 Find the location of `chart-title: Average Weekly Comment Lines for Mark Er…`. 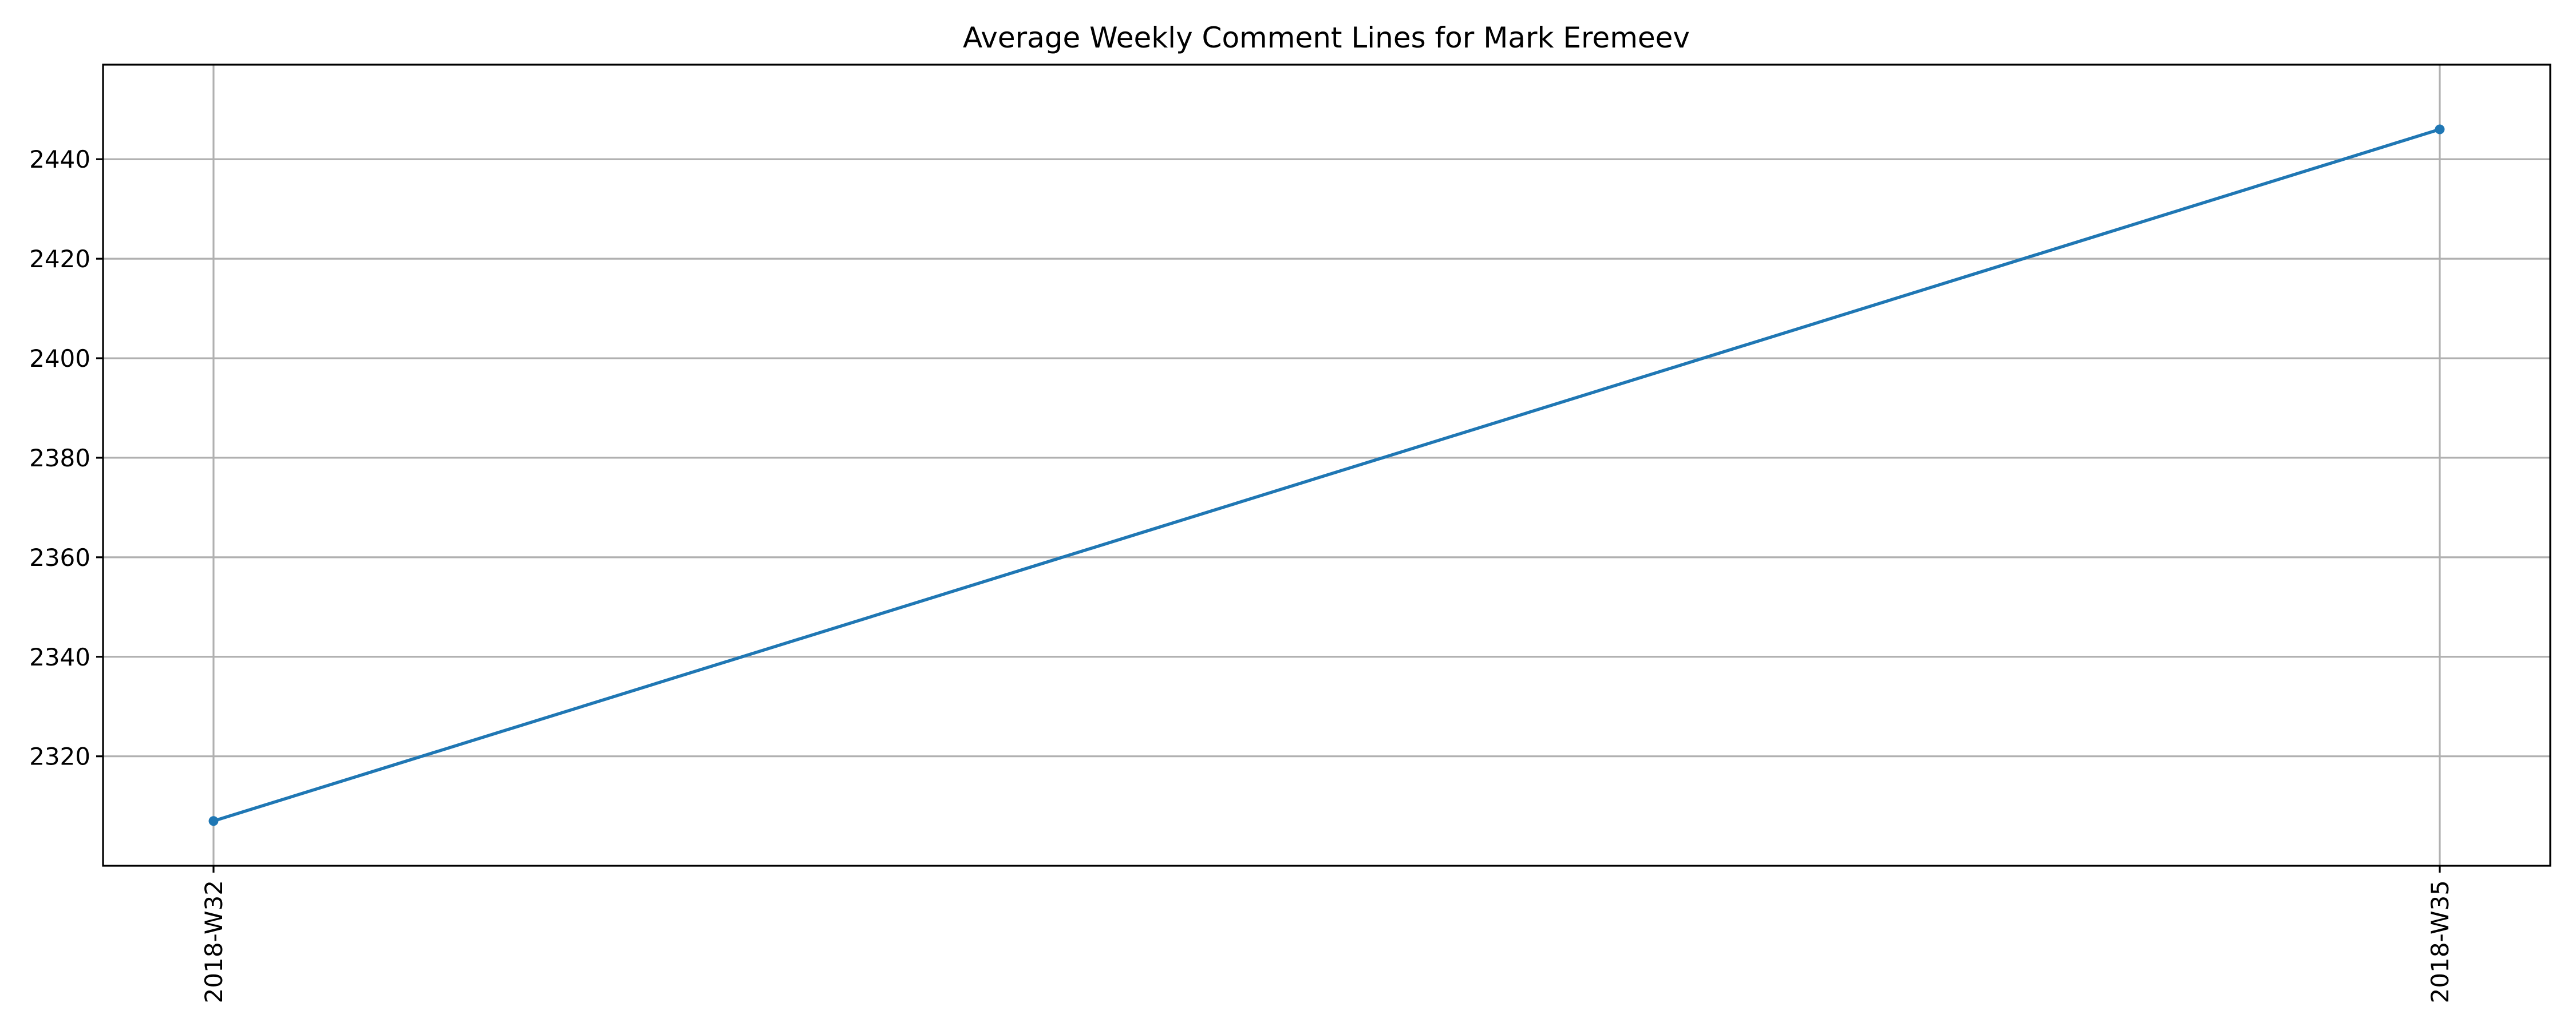

chart-title: Average Weekly Comment Lines for Mark Er… is located at coordinates (1326, 37).